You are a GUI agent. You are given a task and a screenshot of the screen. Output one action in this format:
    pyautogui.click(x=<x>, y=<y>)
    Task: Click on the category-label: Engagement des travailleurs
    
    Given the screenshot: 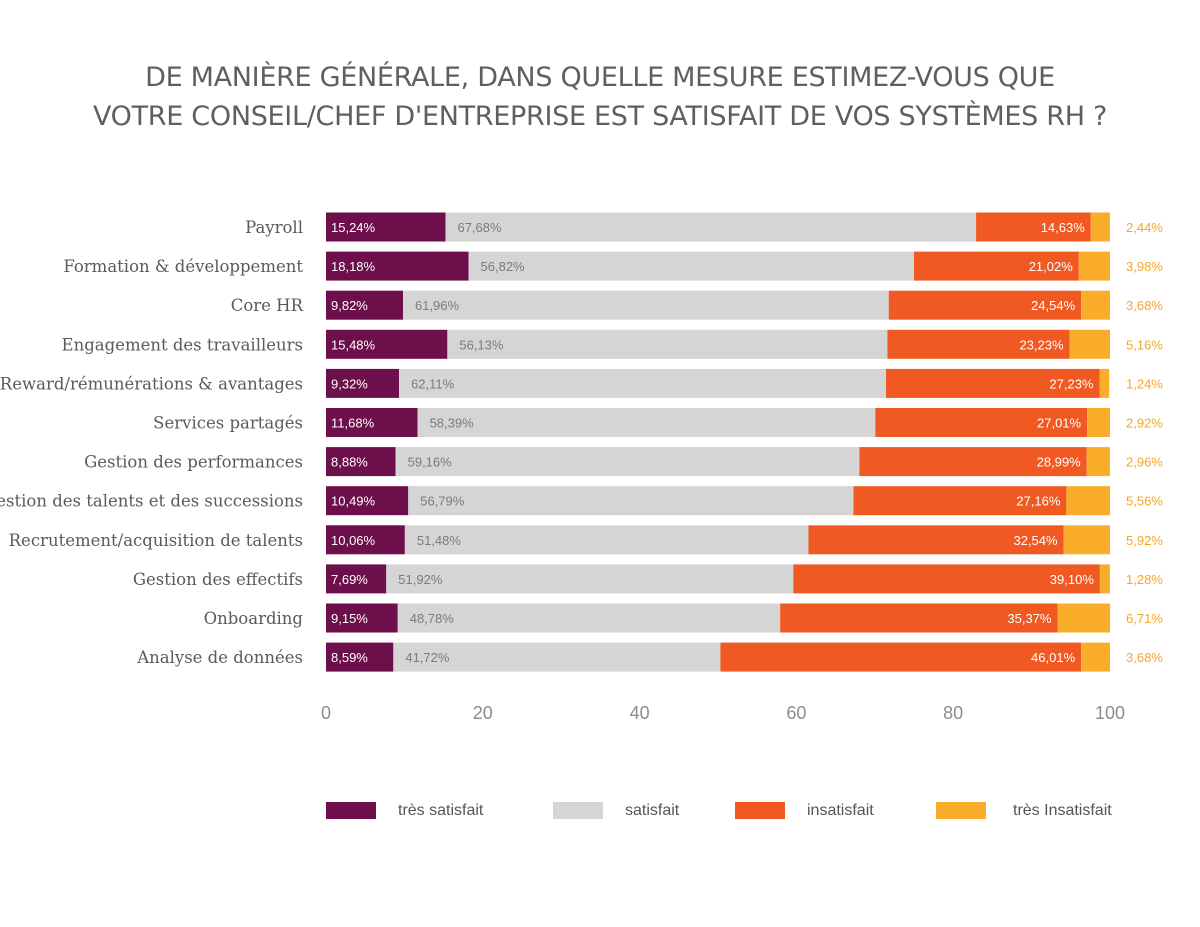 What is the action you would take?
    pyautogui.click(x=182, y=344)
    